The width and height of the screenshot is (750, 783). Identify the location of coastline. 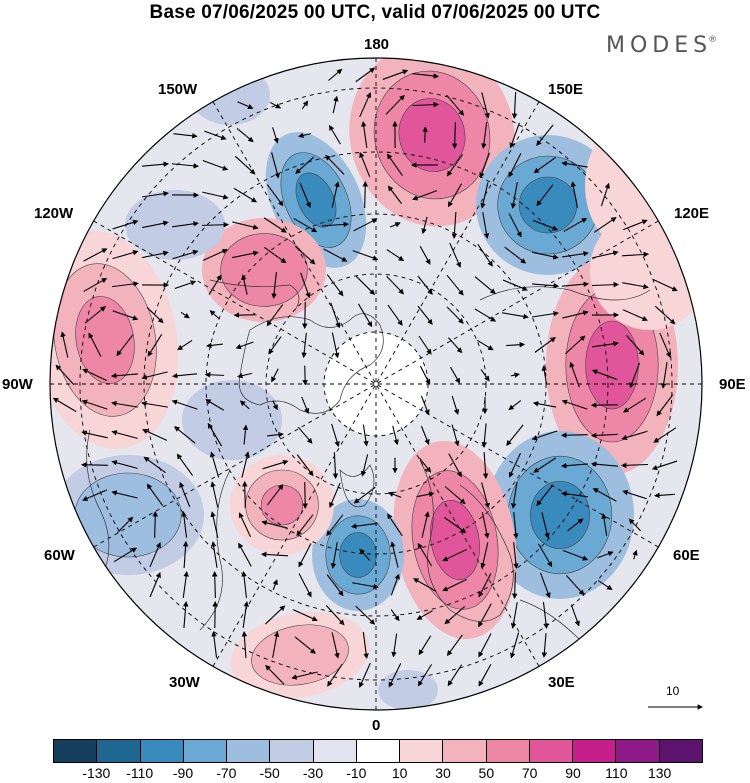
(311, 363).